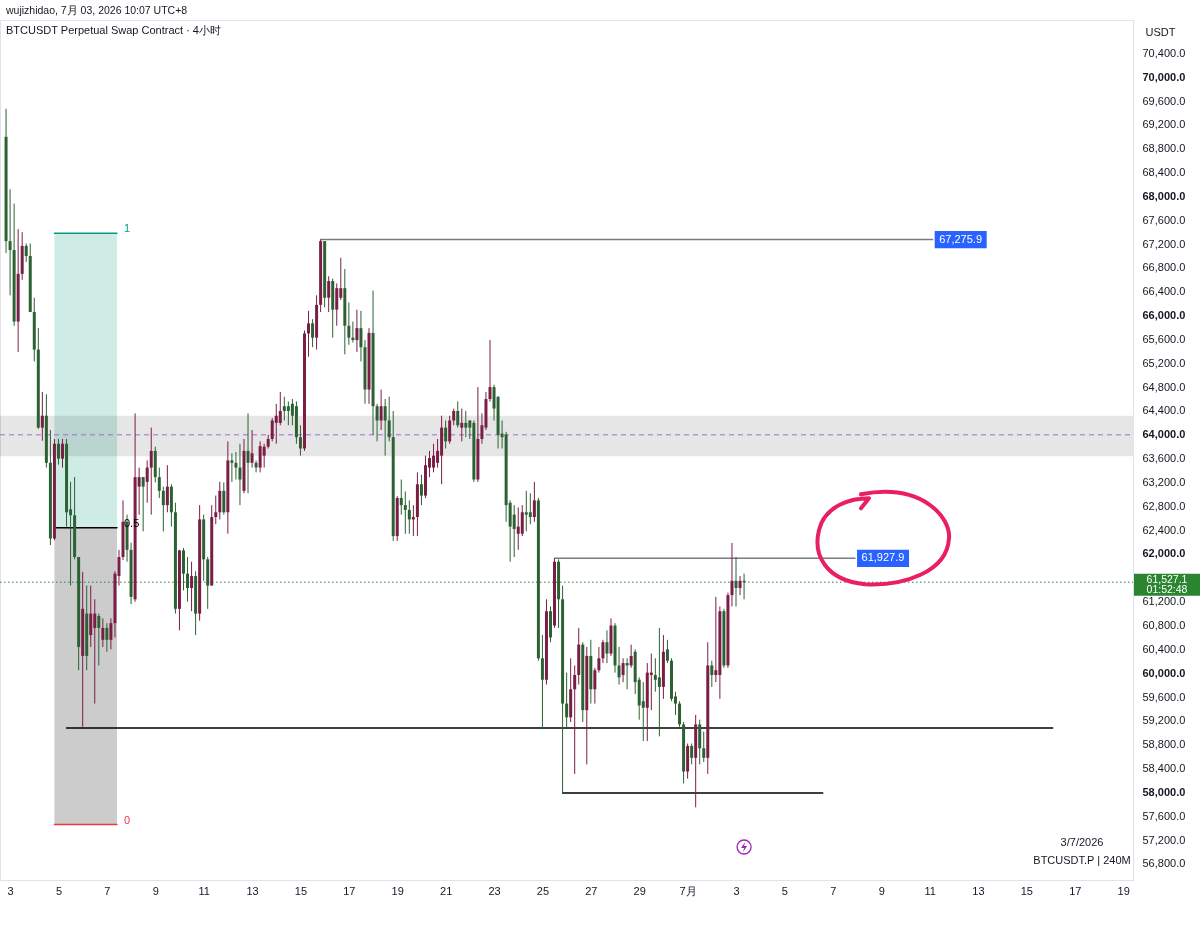 The image size is (1200, 943). What do you see at coordinates (1164, 481) in the screenshot?
I see `y-tick-label: 63,200.0` at bounding box center [1164, 481].